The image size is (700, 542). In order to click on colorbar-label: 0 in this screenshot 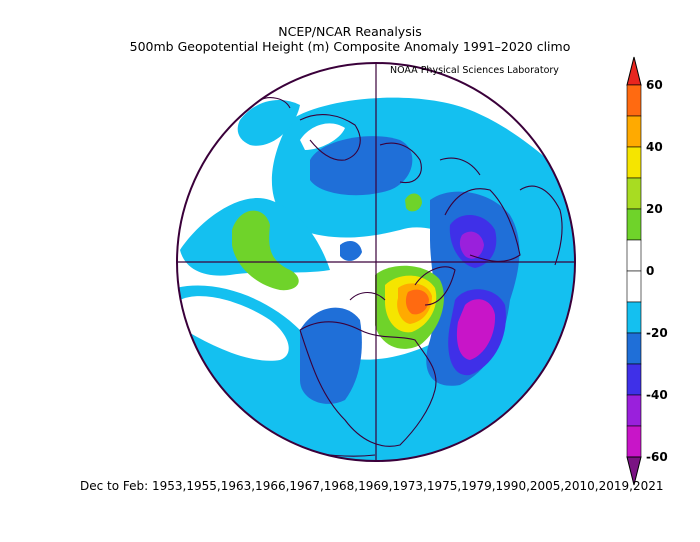, I will do `click(650, 271)`.